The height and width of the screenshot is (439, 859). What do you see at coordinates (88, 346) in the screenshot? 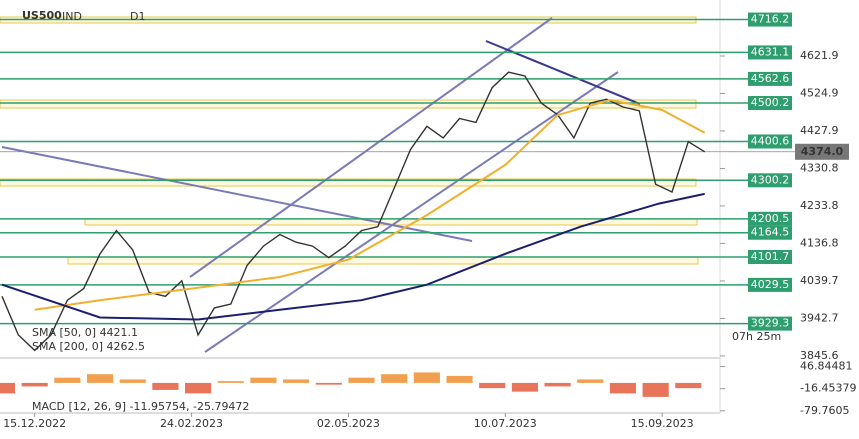
I see `legend-sma200: SMA [200, 0] 4262.5` at bounding box center [88, 346].